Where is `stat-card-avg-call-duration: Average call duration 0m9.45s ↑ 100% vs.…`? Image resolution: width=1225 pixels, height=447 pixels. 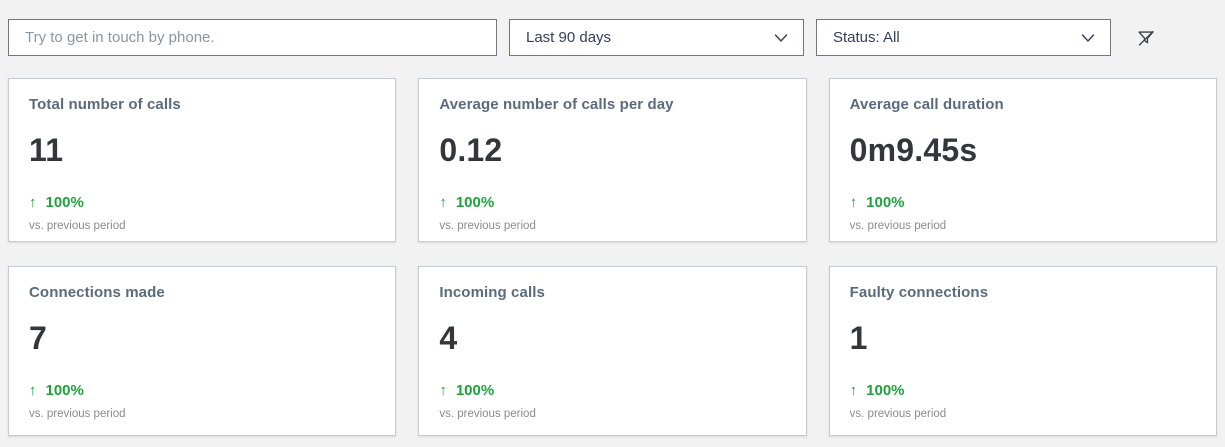
stat-card-avg-call-duration: Average call duration 0m9.45s ↑ 100% vs.… is located at coordinates (1022, 160).